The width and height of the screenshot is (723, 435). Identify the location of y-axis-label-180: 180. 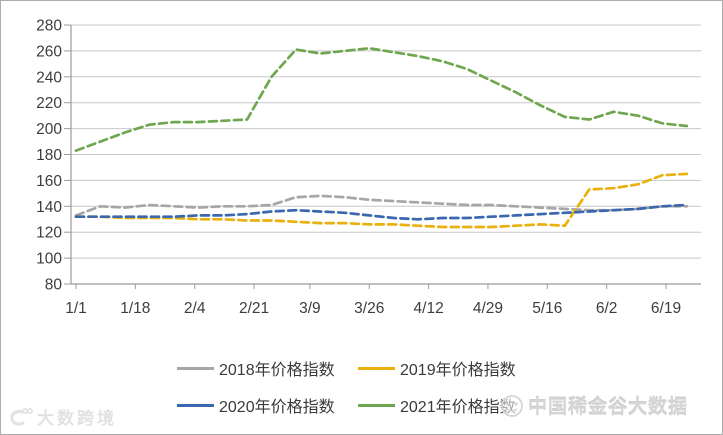
(49, 155).